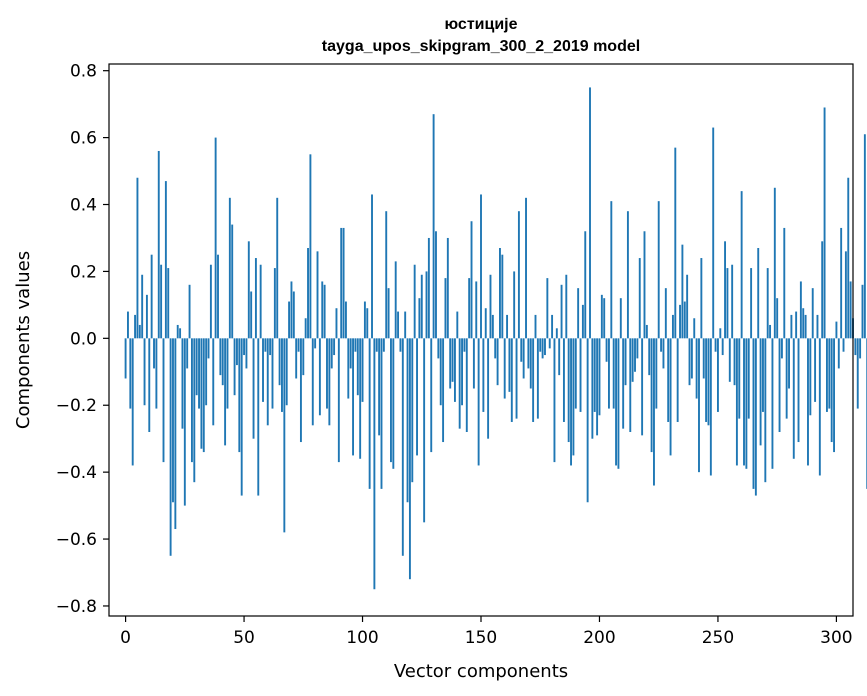 This screenshot has height=696, width=867. I want to click on x-tick-label: 300, so click(836, 638).